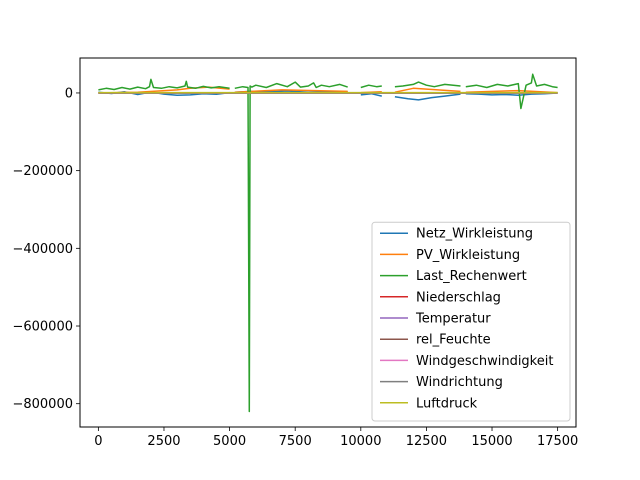 This screenshot has width=640, height=480. What do you see at coordinates (484, 361) in the screenshot?
I see `legend-label: Windgeschwindigkeit` at bounding box center [484, 361].